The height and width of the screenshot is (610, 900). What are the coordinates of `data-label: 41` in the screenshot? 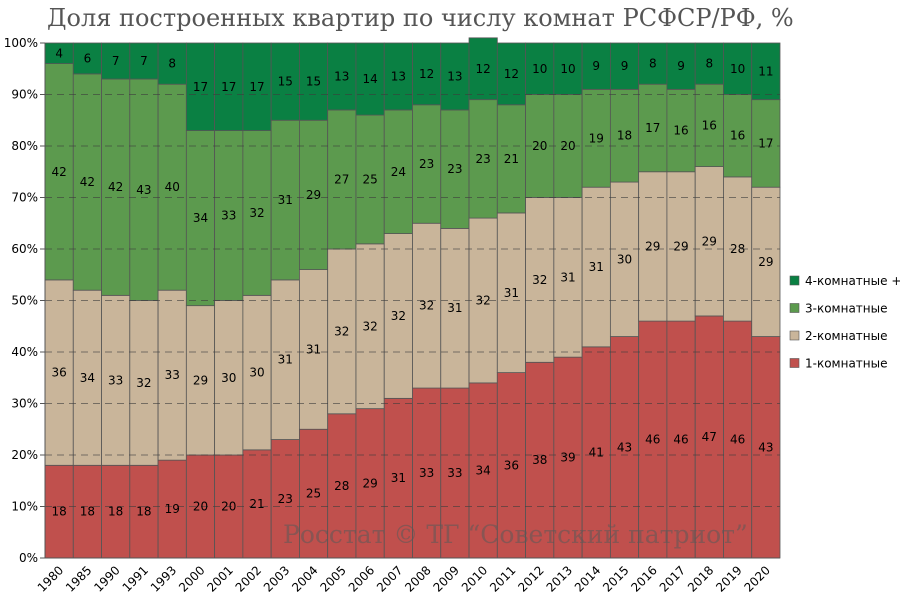 It's located at (596, 452).